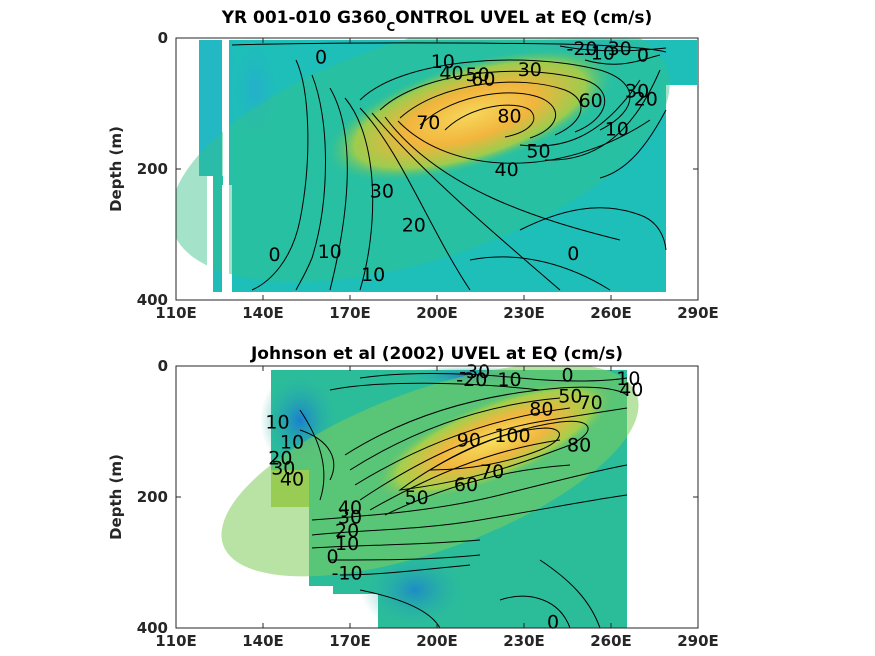 This screenshot has height=656, width=875. Describe the element at coordinates (255, 94) in the screenshot. I see `chart-1-west-current` at that location.